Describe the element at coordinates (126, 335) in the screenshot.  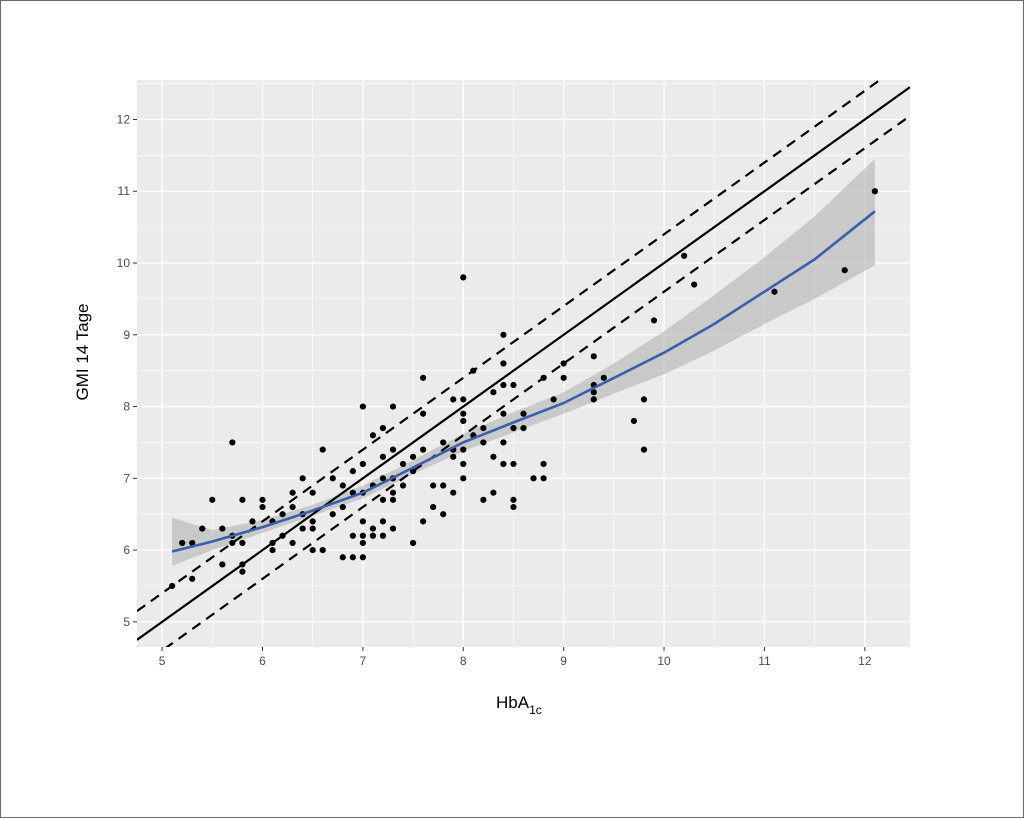
I see `y-tick-label: 9` at that location.